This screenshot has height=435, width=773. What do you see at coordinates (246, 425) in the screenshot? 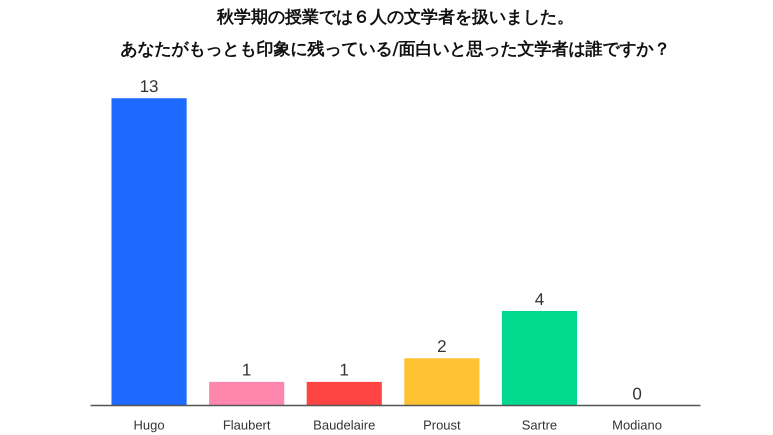
I see `x-tick-label: Flaubert` at bounding box center [246, 425].